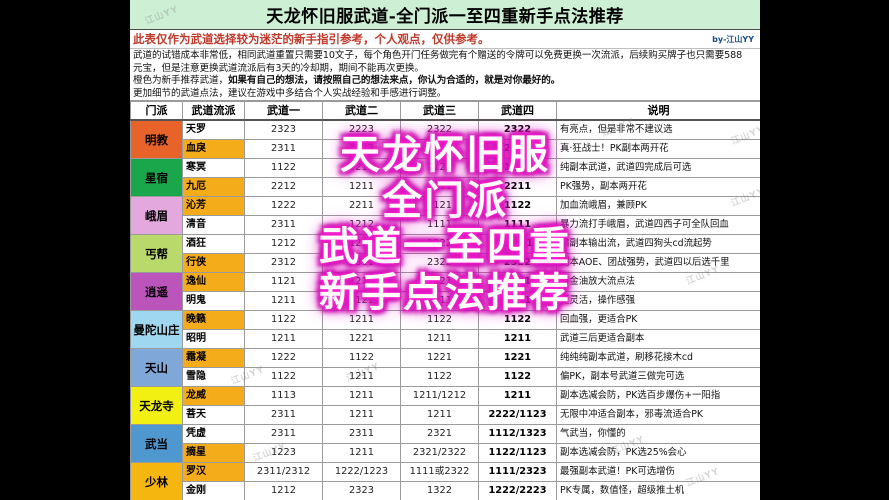  Describe the element at coordinates (517, 490) in the screenshot. I see `martial-tier-4-cell: 1222/2223` at that location.